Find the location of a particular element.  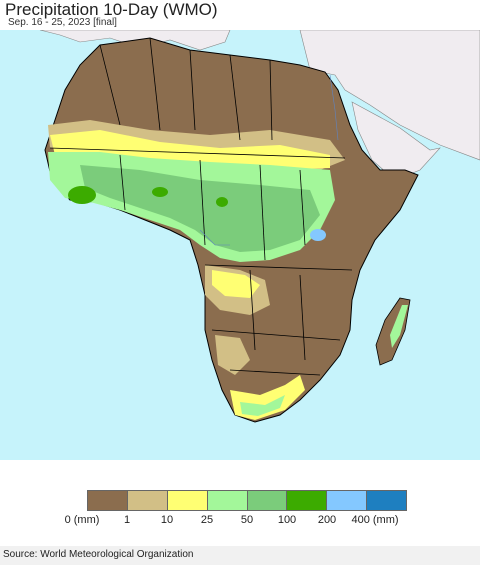

central-africa-green is located at coordinates (200, 208).